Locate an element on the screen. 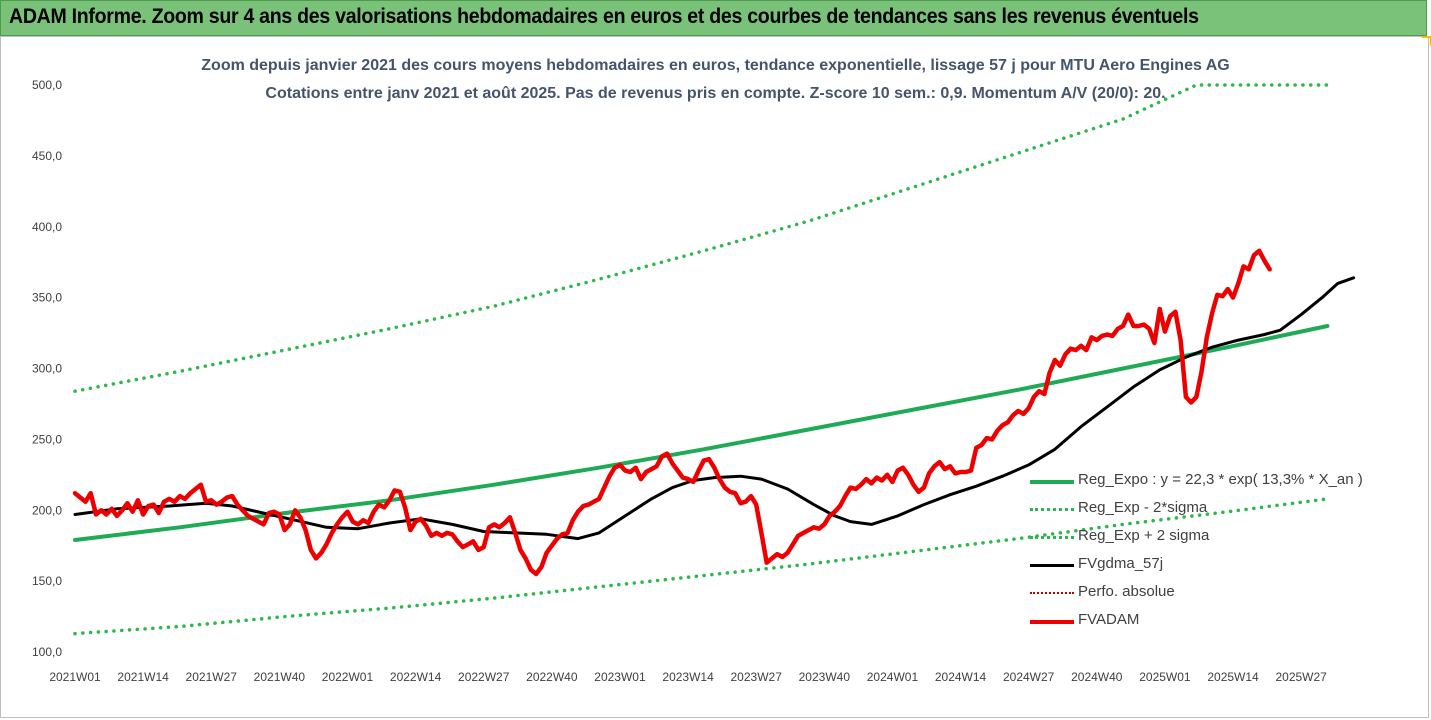 This screenshot has height=720, width=1431. legend-item: FVgdma_57j is located at coordinates (1195, 567).